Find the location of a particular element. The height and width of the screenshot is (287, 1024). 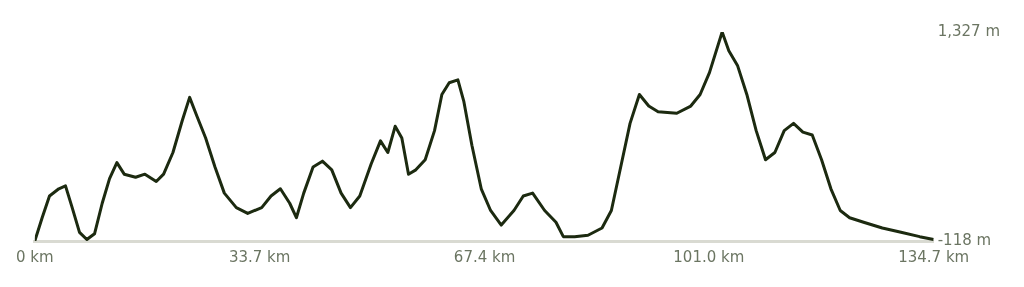

x-tick-label: 101.0 km is located at coordinates (709, 256).